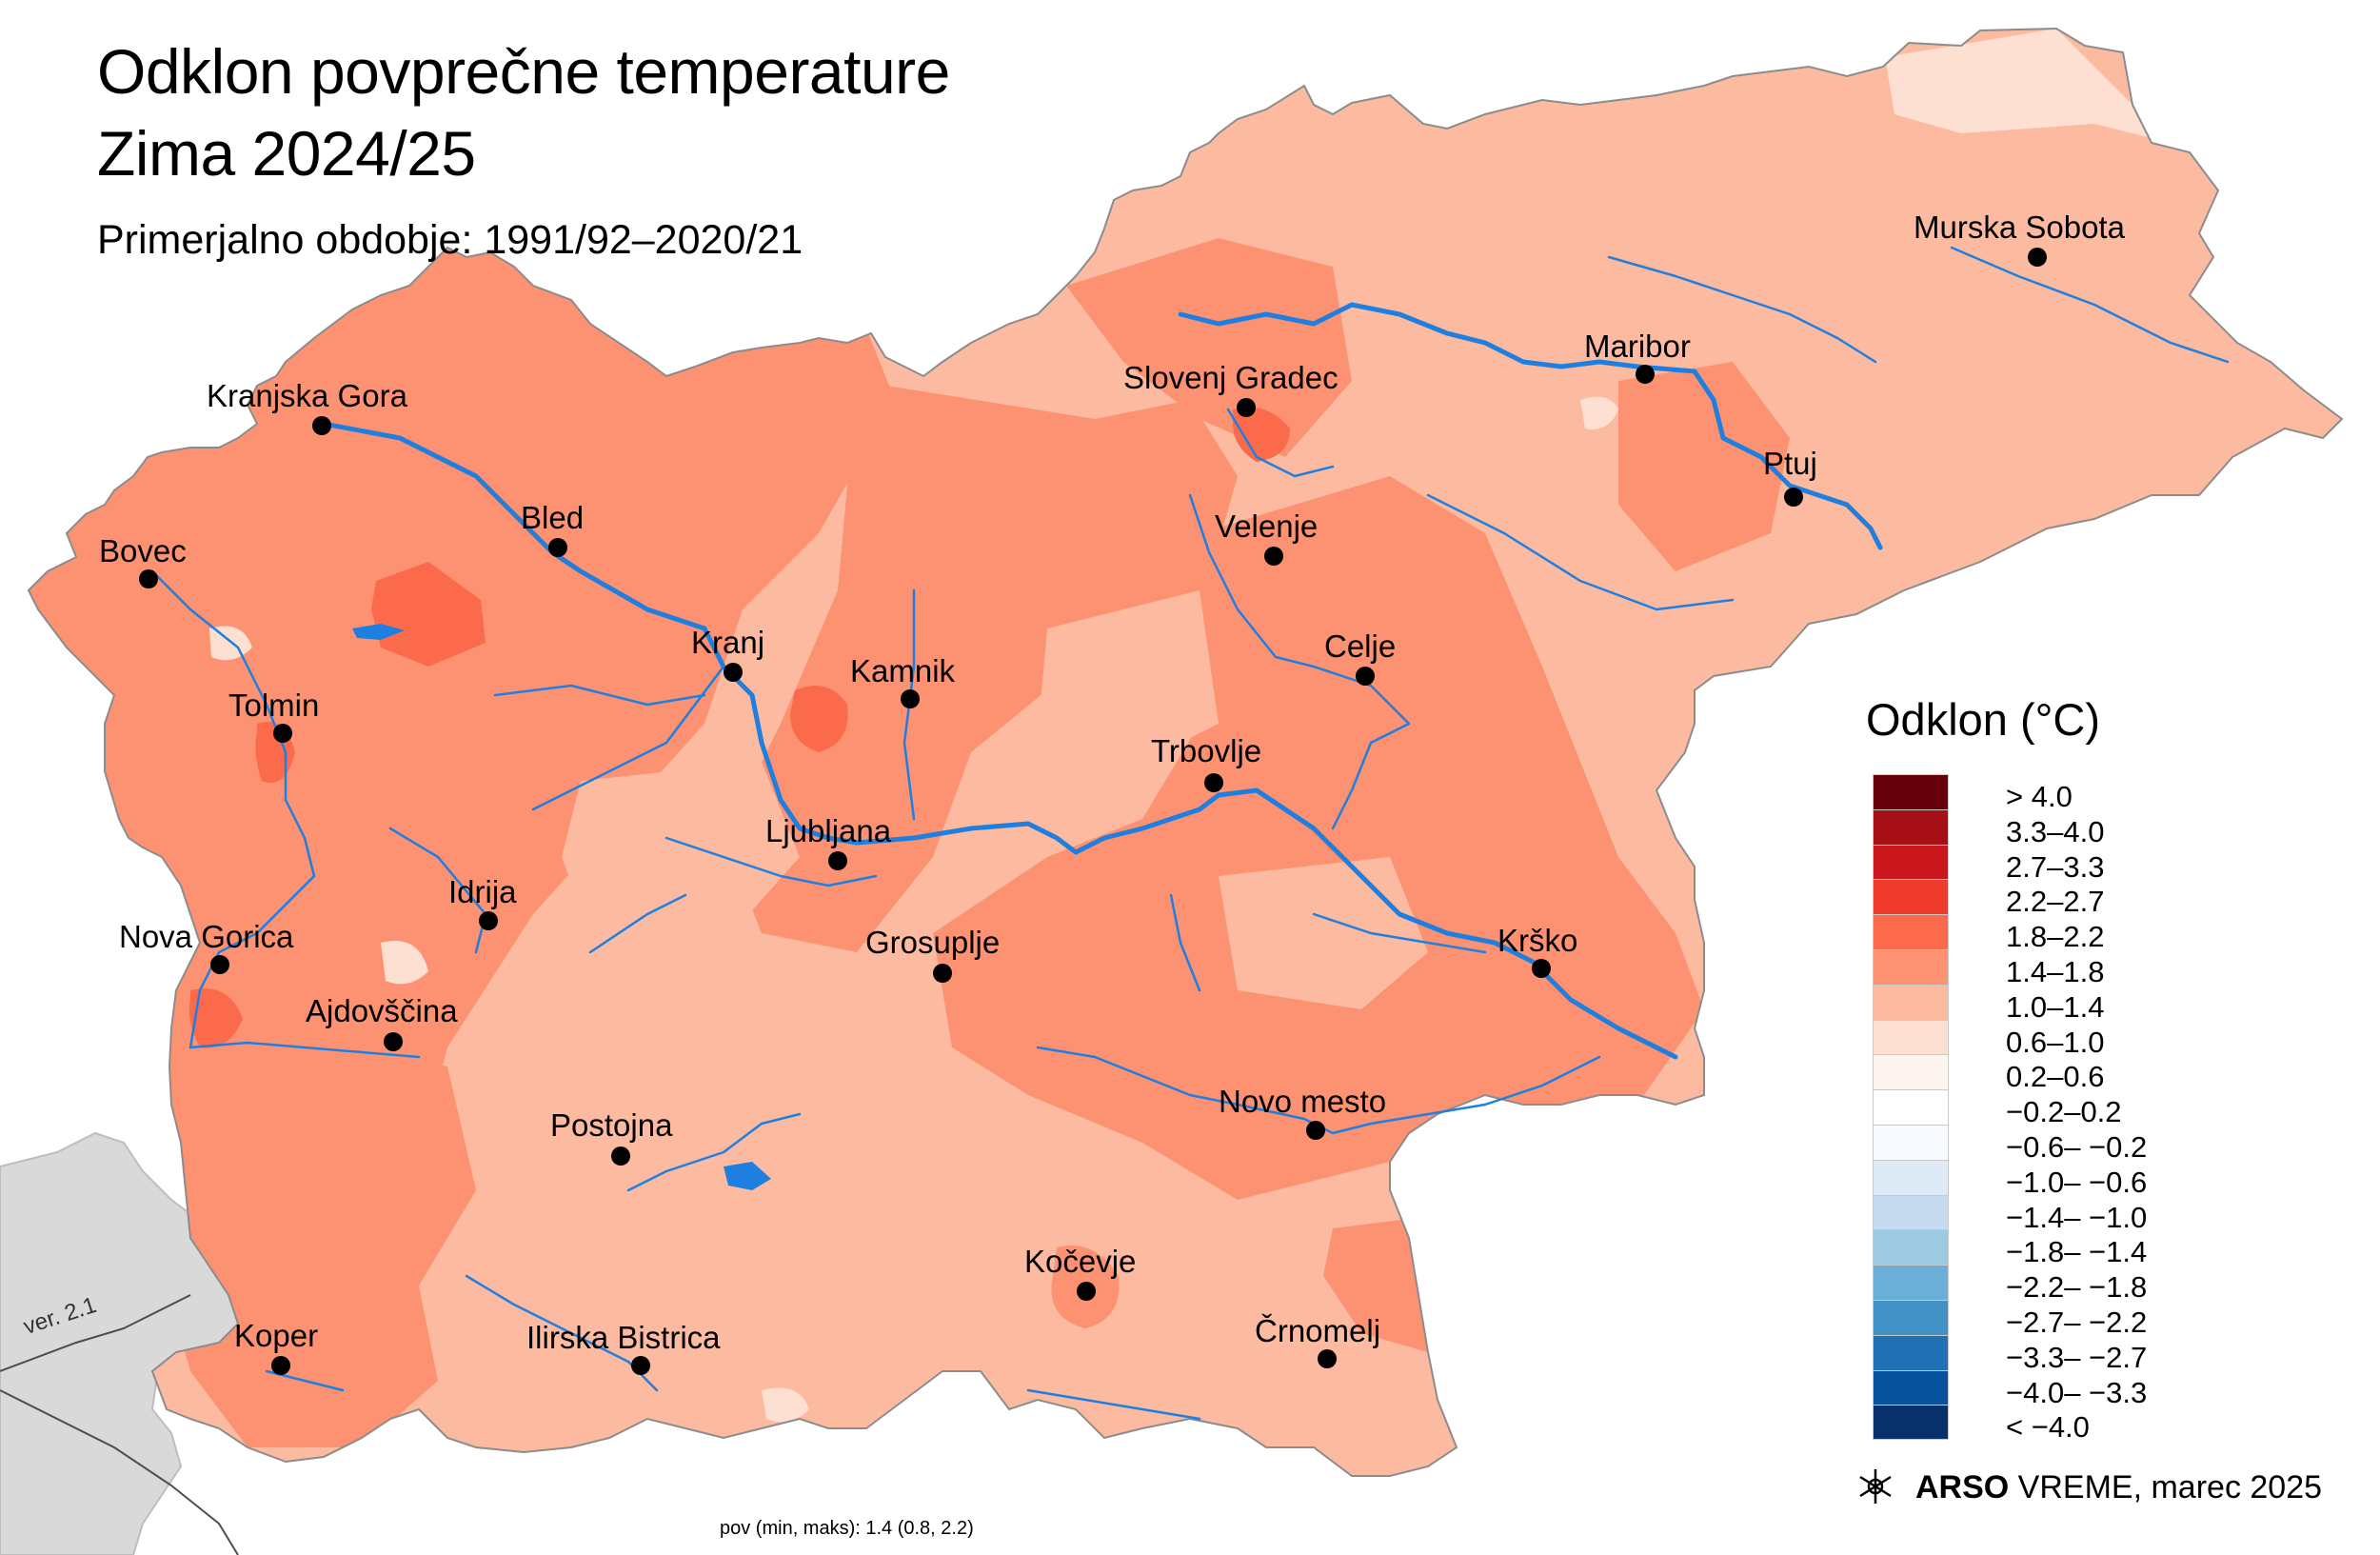 The width and height of the screenshot is (2380, 1555). What do you see at coordinates (2055, 971) in the screenshot?
I see `legend-label: 1.4–1.8` at bounding box center [2055, 971].